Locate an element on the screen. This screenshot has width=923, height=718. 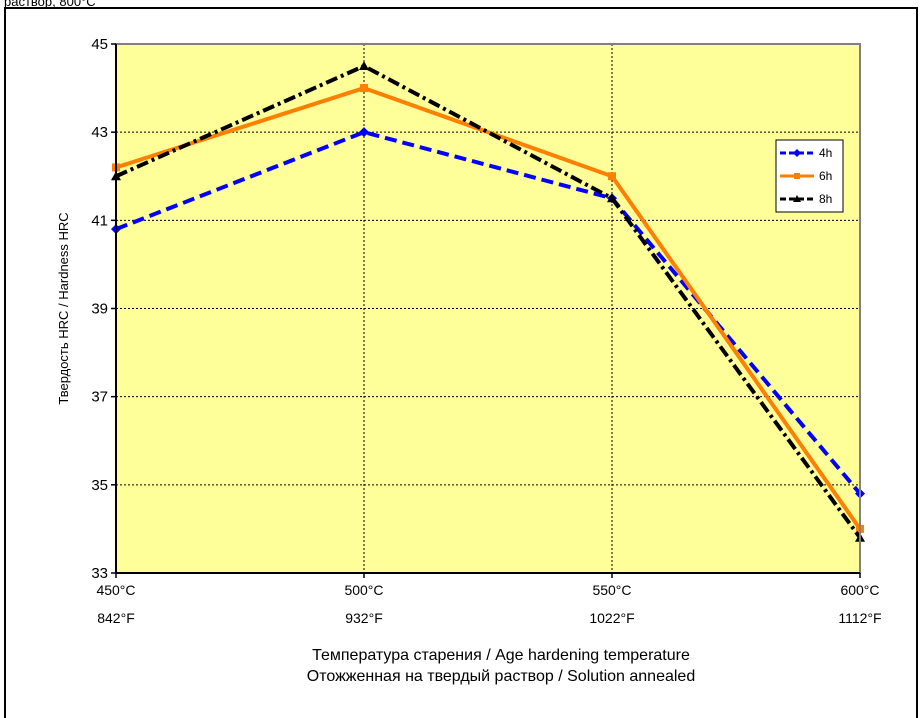
x-tick-label: 600°C is located at coordinates (859, 590).